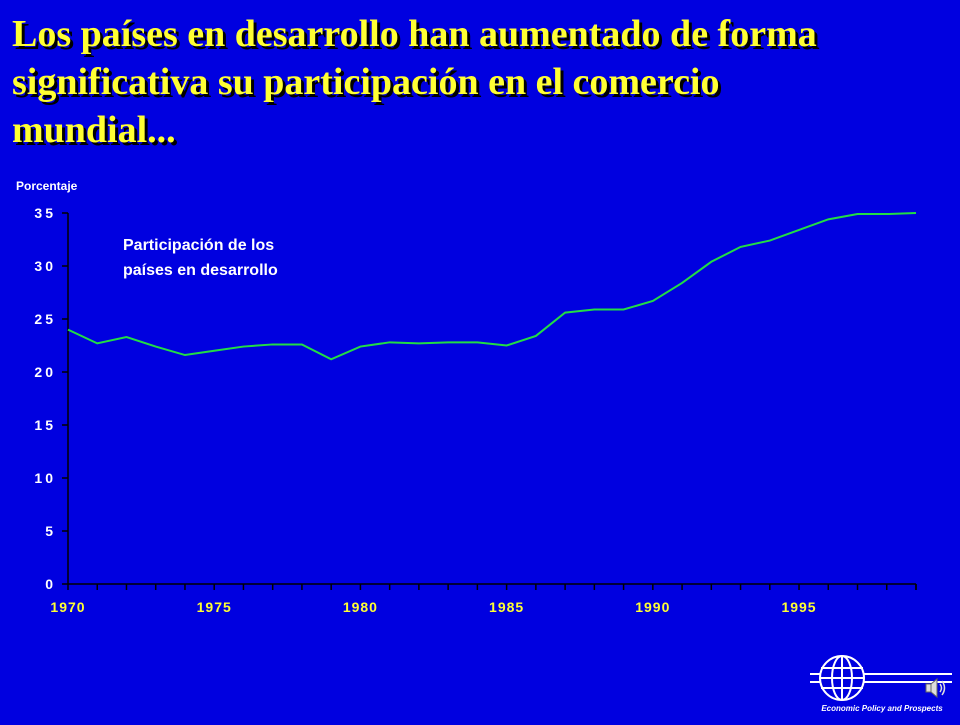  I want to click on annotation-line-1: Participación de los, so click(200, 245).